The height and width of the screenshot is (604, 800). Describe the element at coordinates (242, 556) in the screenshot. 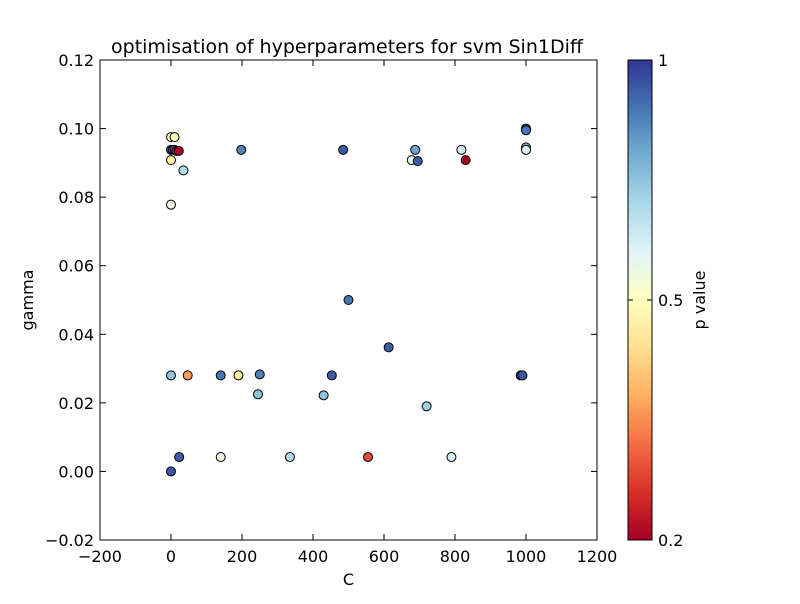

I see `x-tick-label: 200` at that location.